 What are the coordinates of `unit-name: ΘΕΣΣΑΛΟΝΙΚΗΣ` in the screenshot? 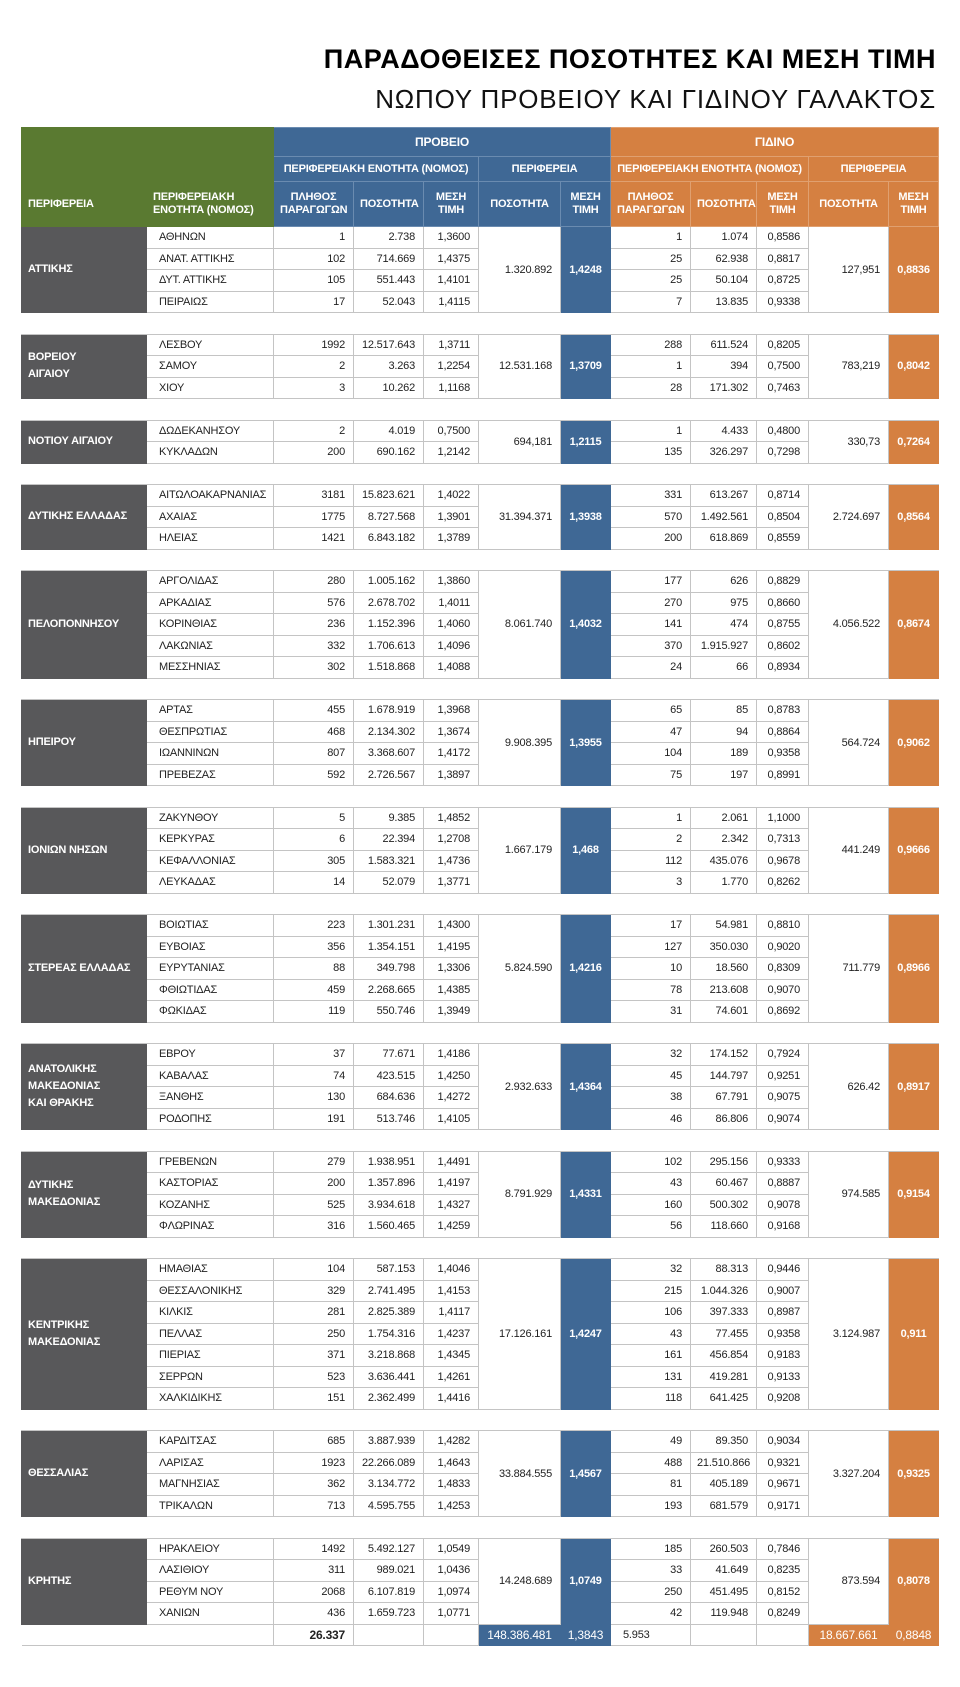 It's located at (210, 1290).